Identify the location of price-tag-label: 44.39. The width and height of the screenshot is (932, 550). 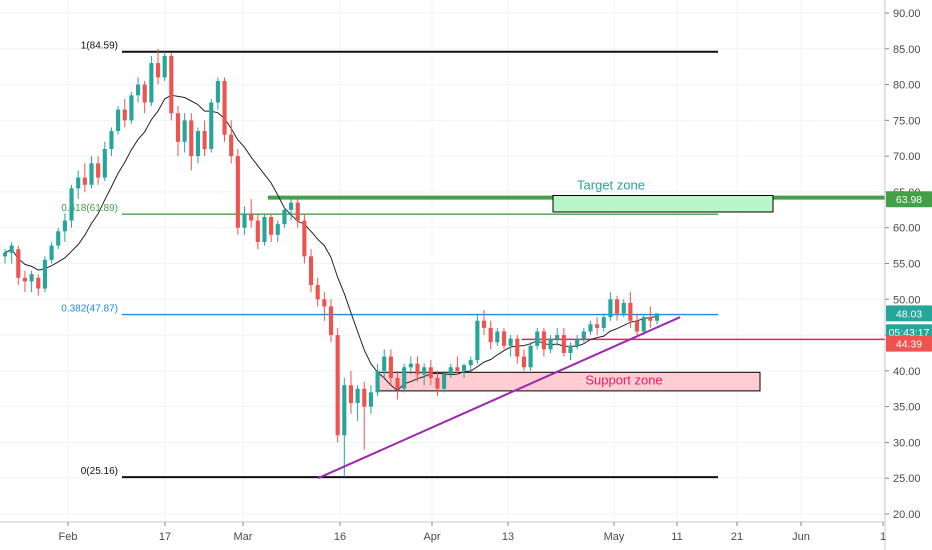
(909, 345).